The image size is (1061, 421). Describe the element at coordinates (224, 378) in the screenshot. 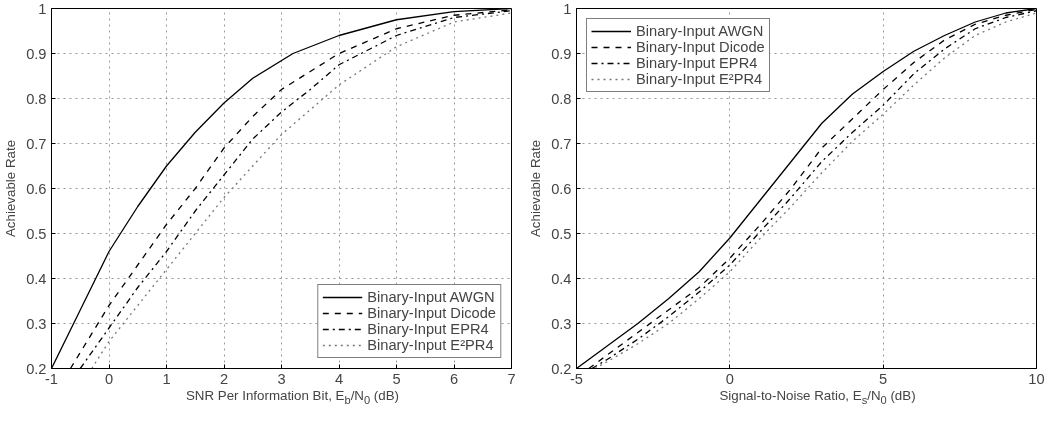

I see `x-tick-label: 2` at that location.